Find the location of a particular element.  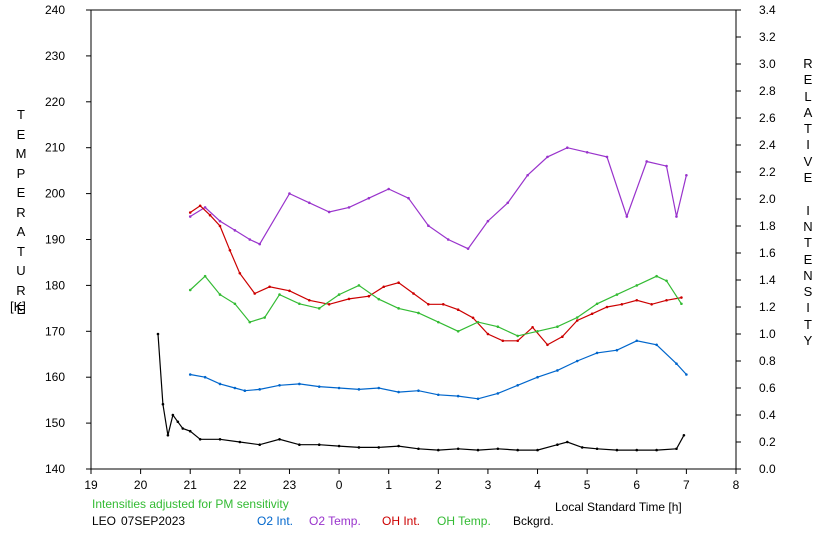

x-tick-label: 20 is located at coordinates (141, 485).